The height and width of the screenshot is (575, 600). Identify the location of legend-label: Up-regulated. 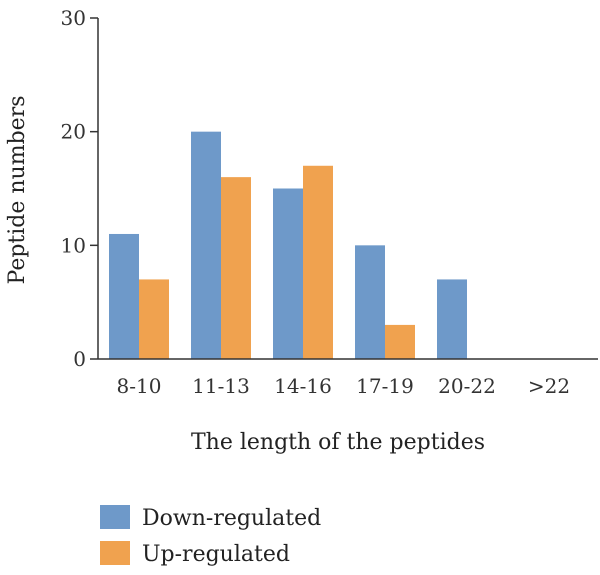
(216, 554).